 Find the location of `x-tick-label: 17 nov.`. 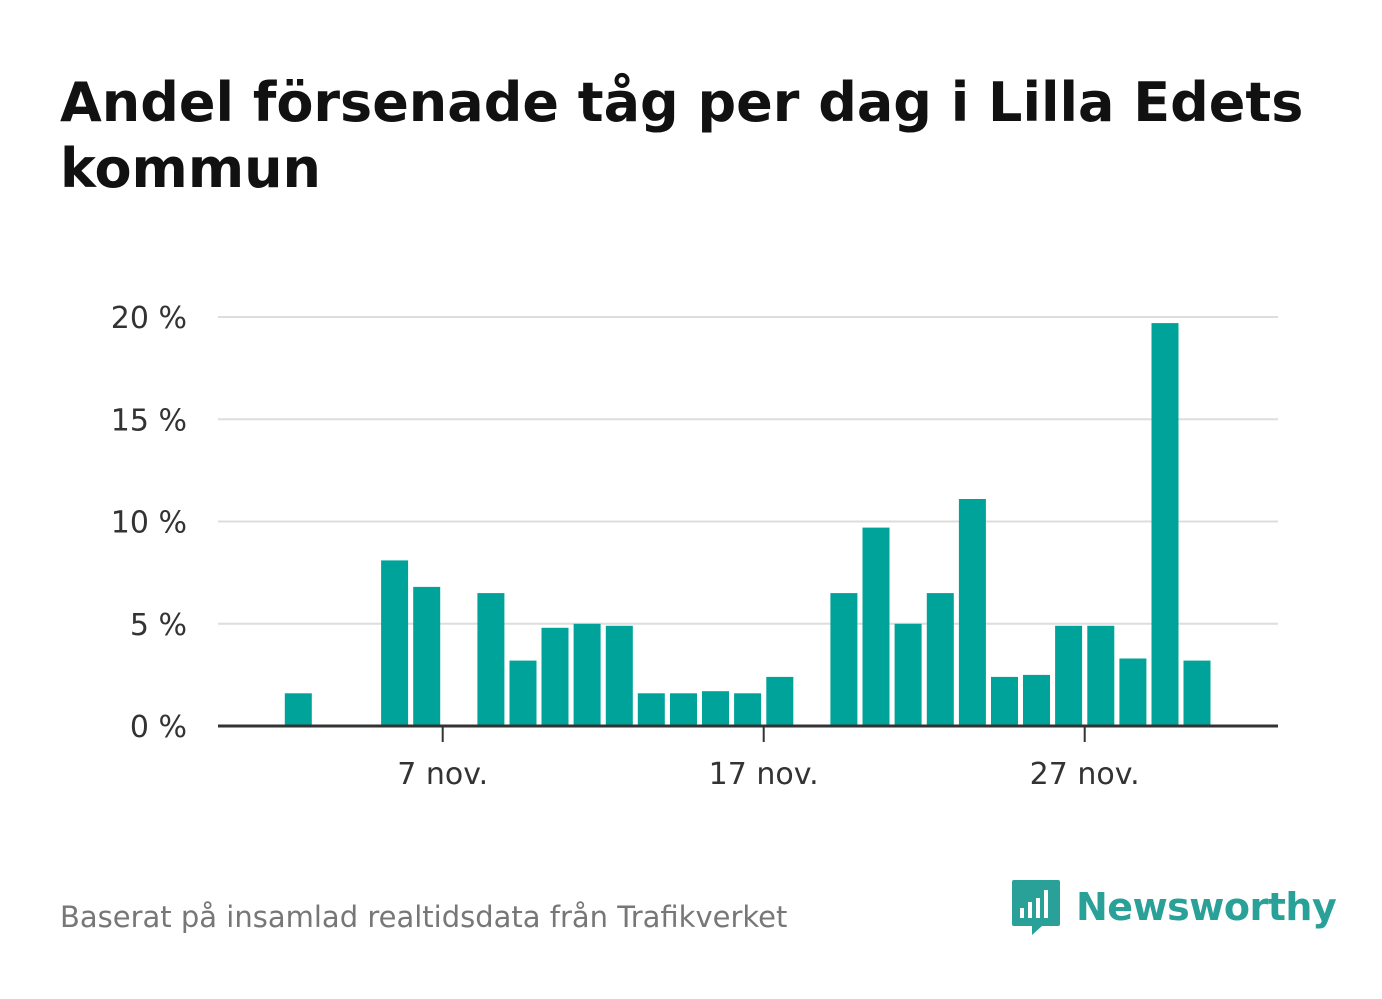

x-tick-label: 17 nov. is located at coordinates (764, 774).